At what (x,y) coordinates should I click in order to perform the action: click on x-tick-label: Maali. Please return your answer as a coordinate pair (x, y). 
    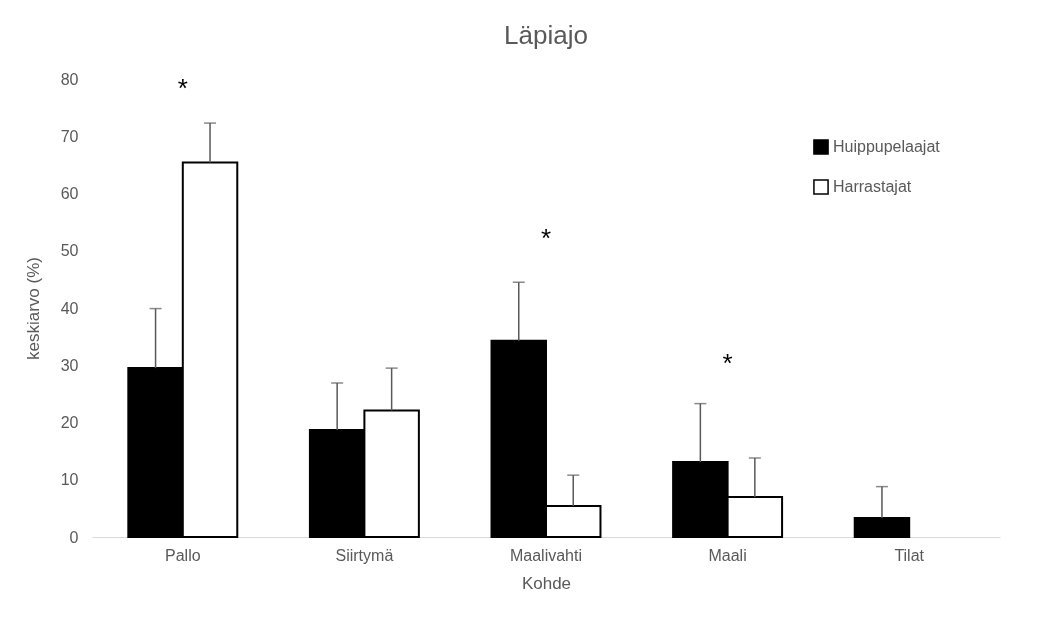
    Looking at the image, I should click on (727, 555).